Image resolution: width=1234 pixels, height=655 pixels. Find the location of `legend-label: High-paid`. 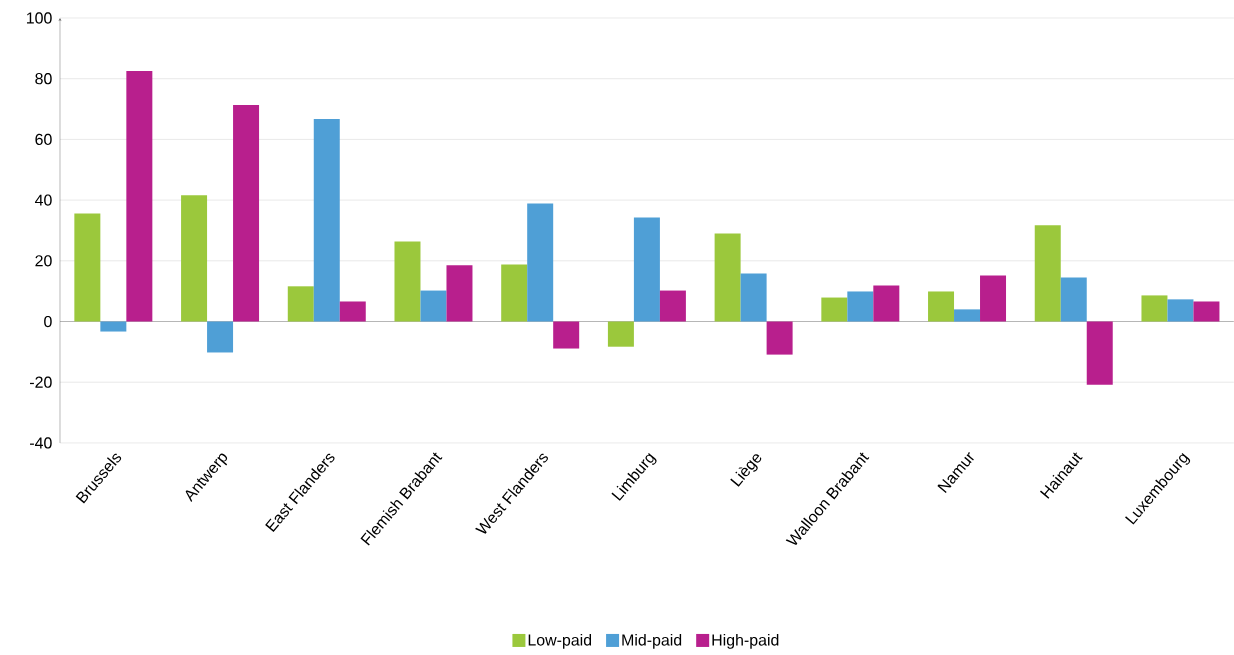

legend-label: High-paid is located at coordinates (745, 641).